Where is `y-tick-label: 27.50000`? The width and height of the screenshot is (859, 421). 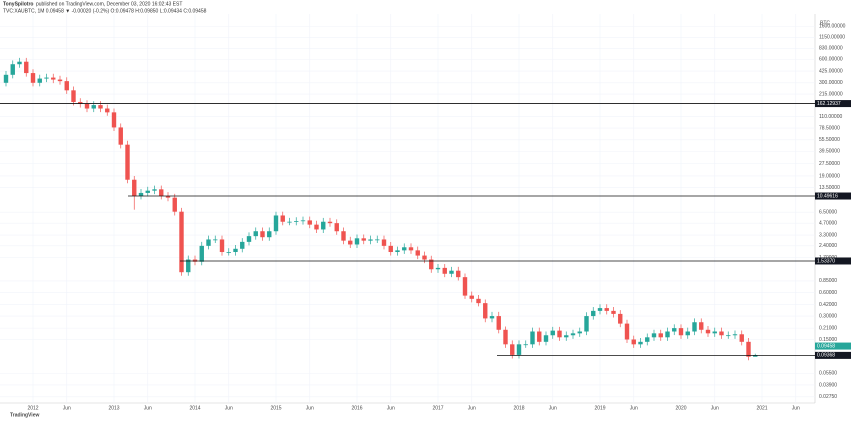
y-tick-label: 27.50000 is located at coordinates (829, 164).